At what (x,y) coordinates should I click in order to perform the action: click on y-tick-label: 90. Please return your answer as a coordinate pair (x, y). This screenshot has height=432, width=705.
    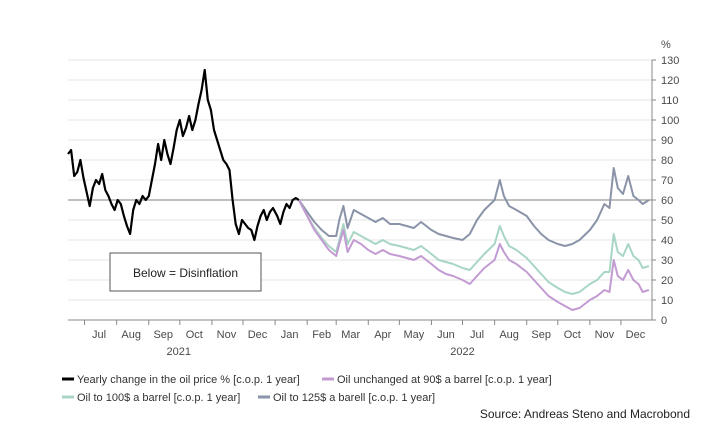
    Looking at the image, I should click on (667, 141).